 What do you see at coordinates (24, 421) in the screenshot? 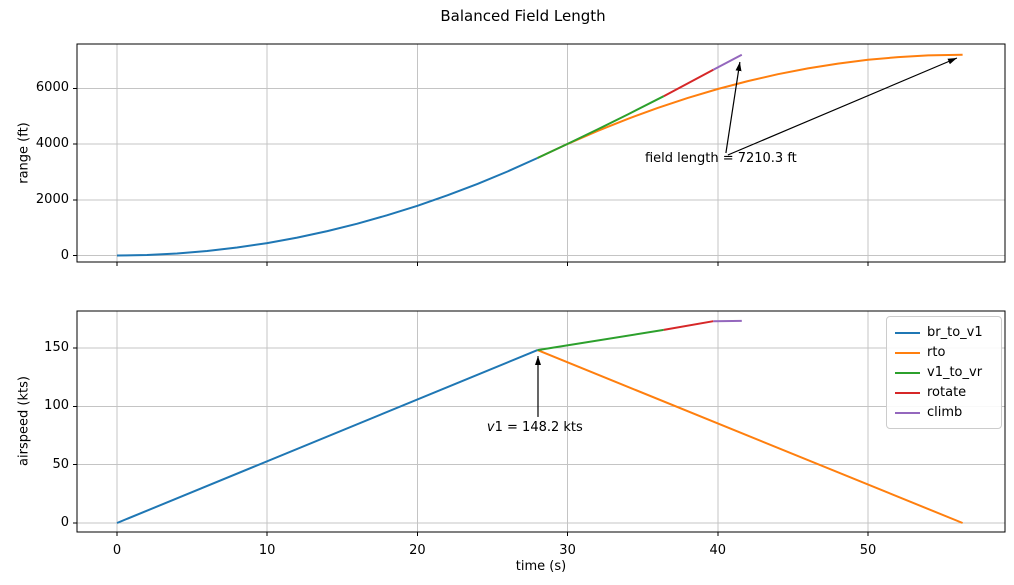
I see `y-axis-label-airspeed: airspeed (kts)` at bounding box center [24, 421].